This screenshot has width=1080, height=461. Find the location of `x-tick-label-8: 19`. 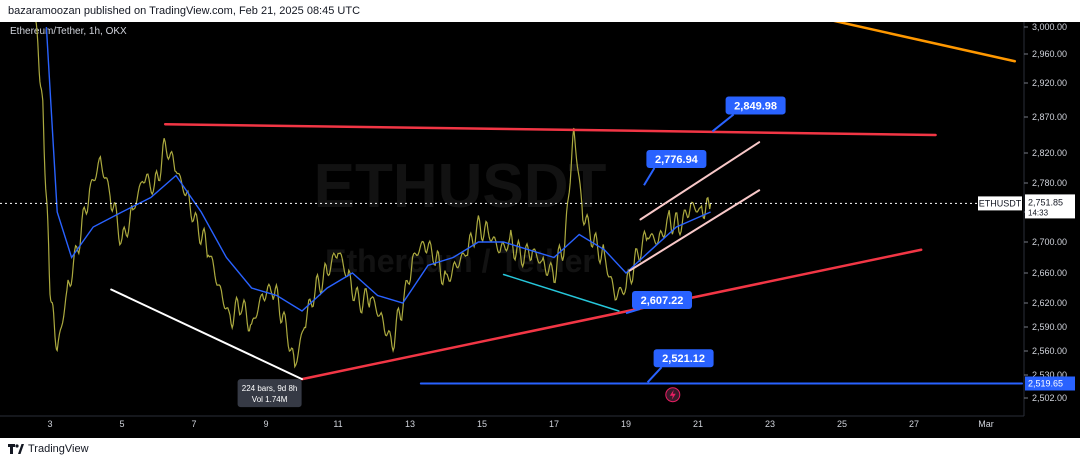

x-tick-label-8: 19 is located at coordinates (626, 424).